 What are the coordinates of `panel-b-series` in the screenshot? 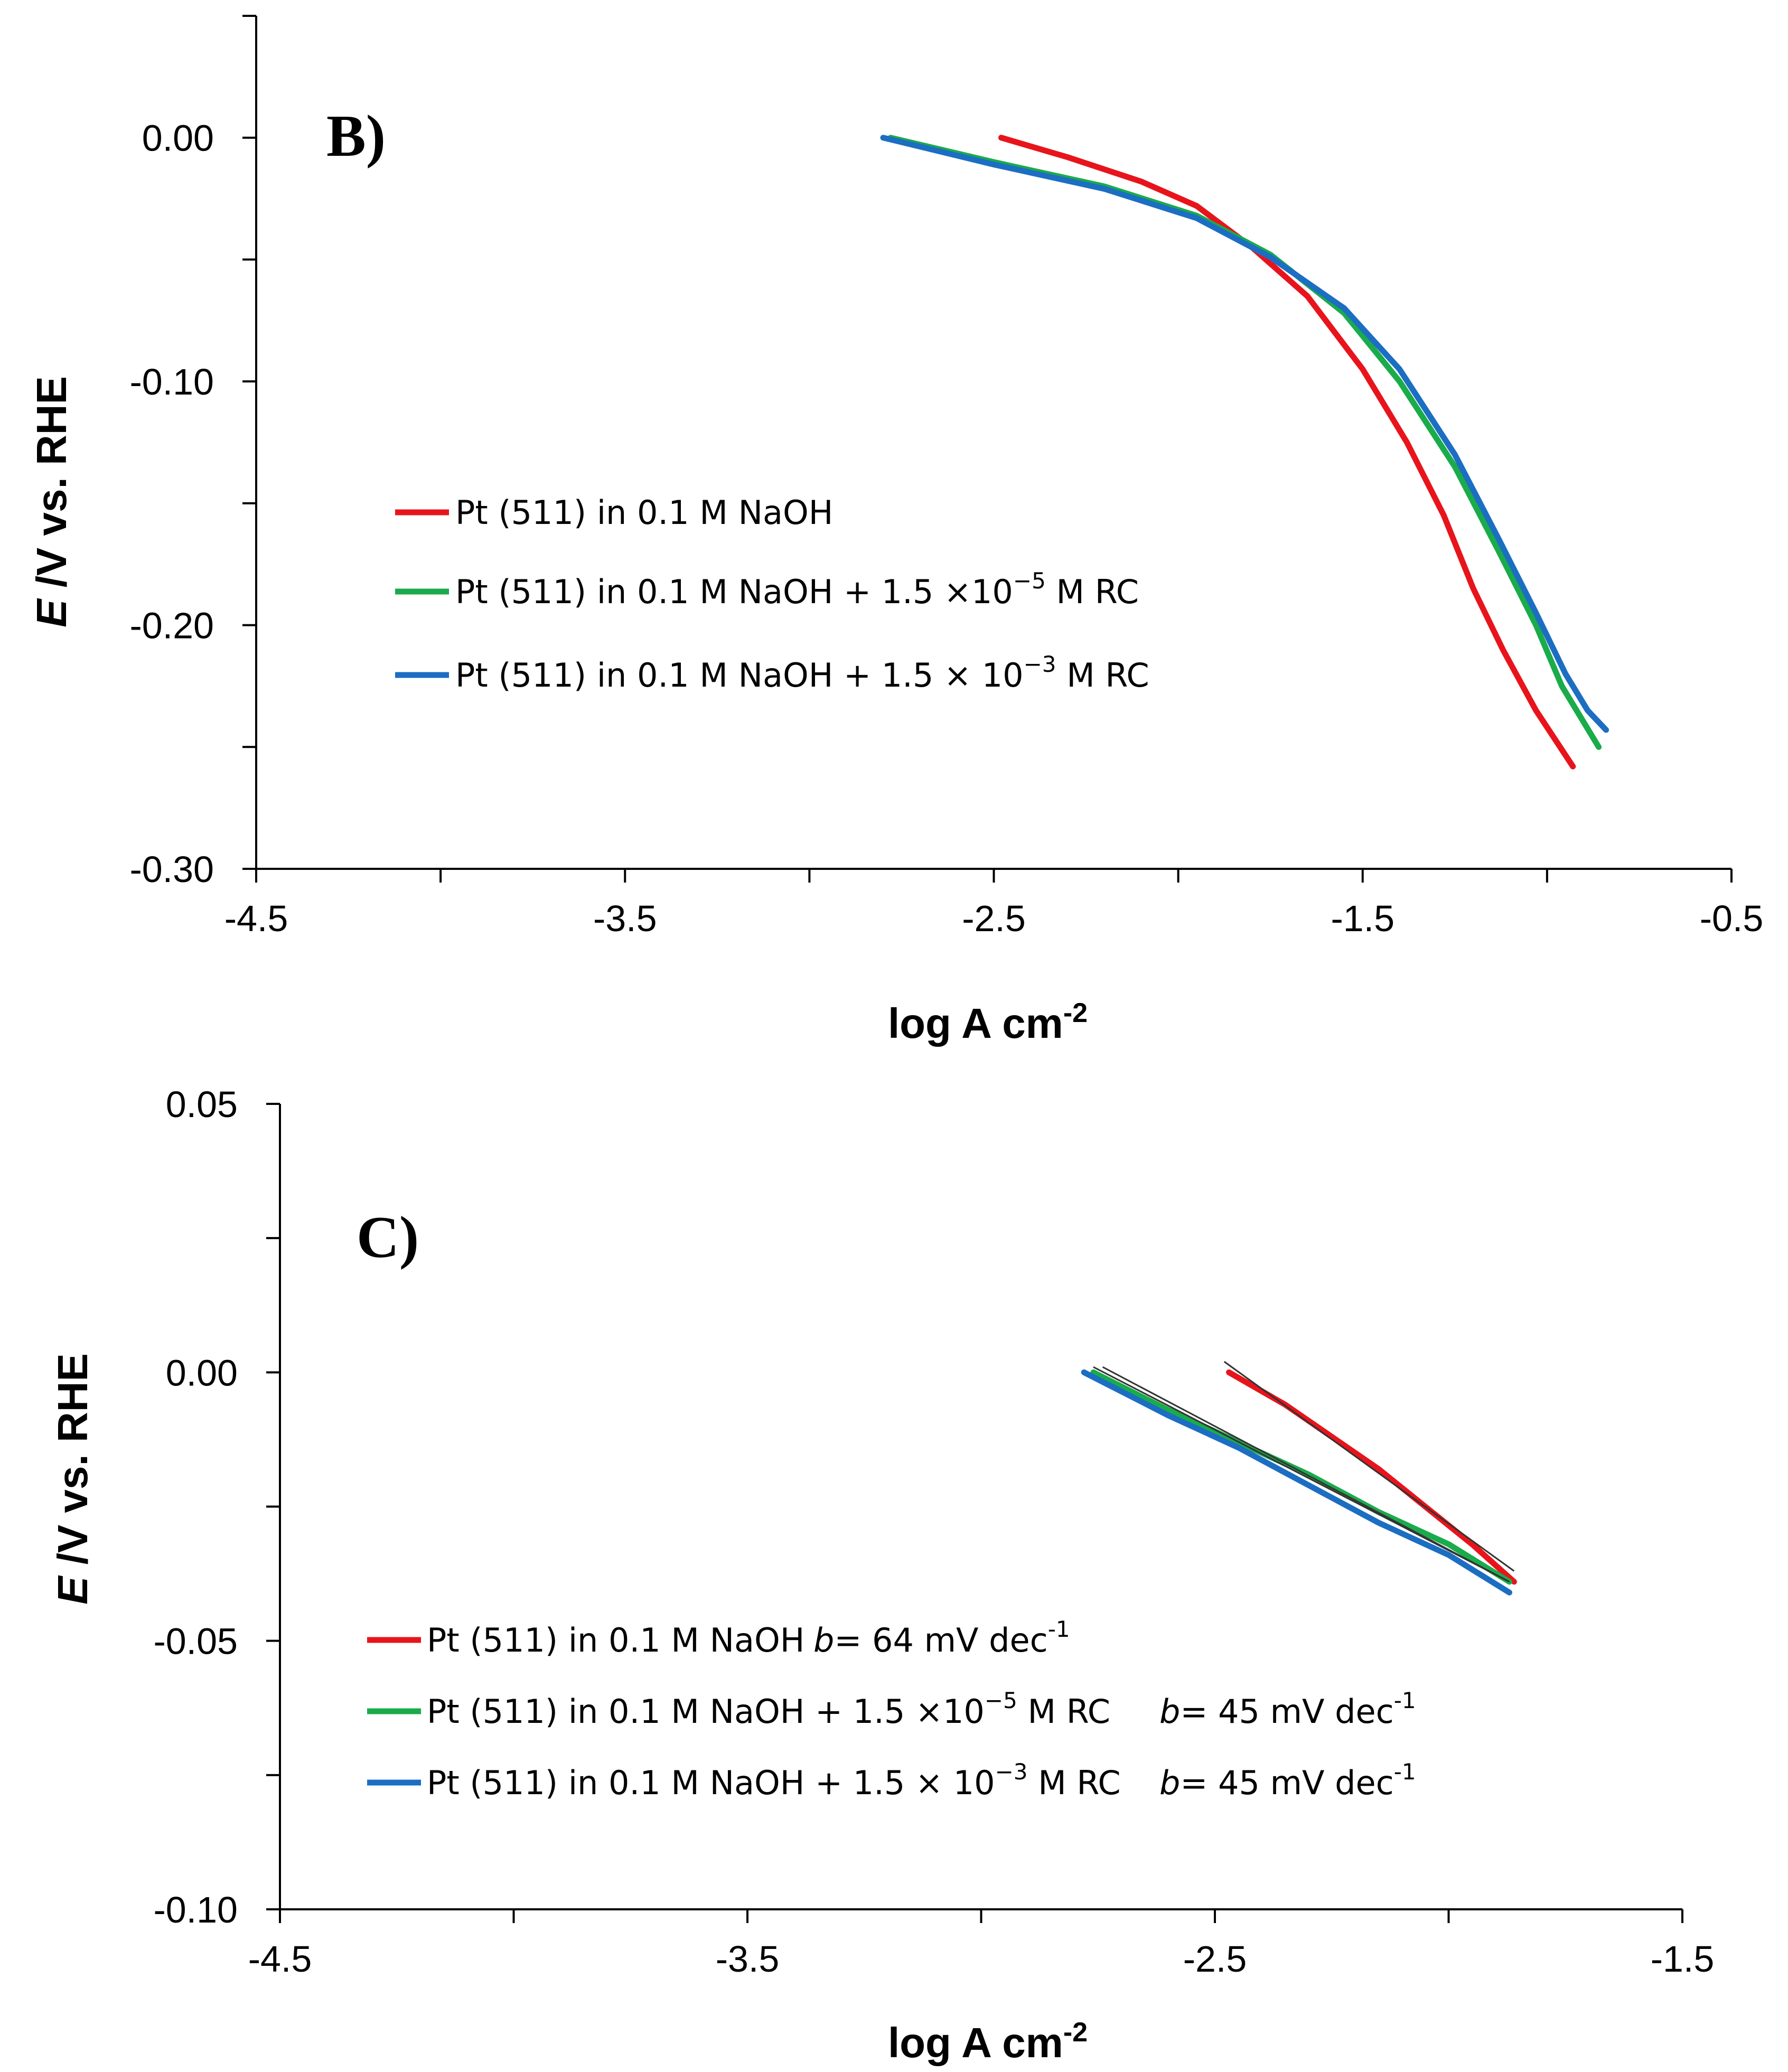 It's located at (1244, 452).